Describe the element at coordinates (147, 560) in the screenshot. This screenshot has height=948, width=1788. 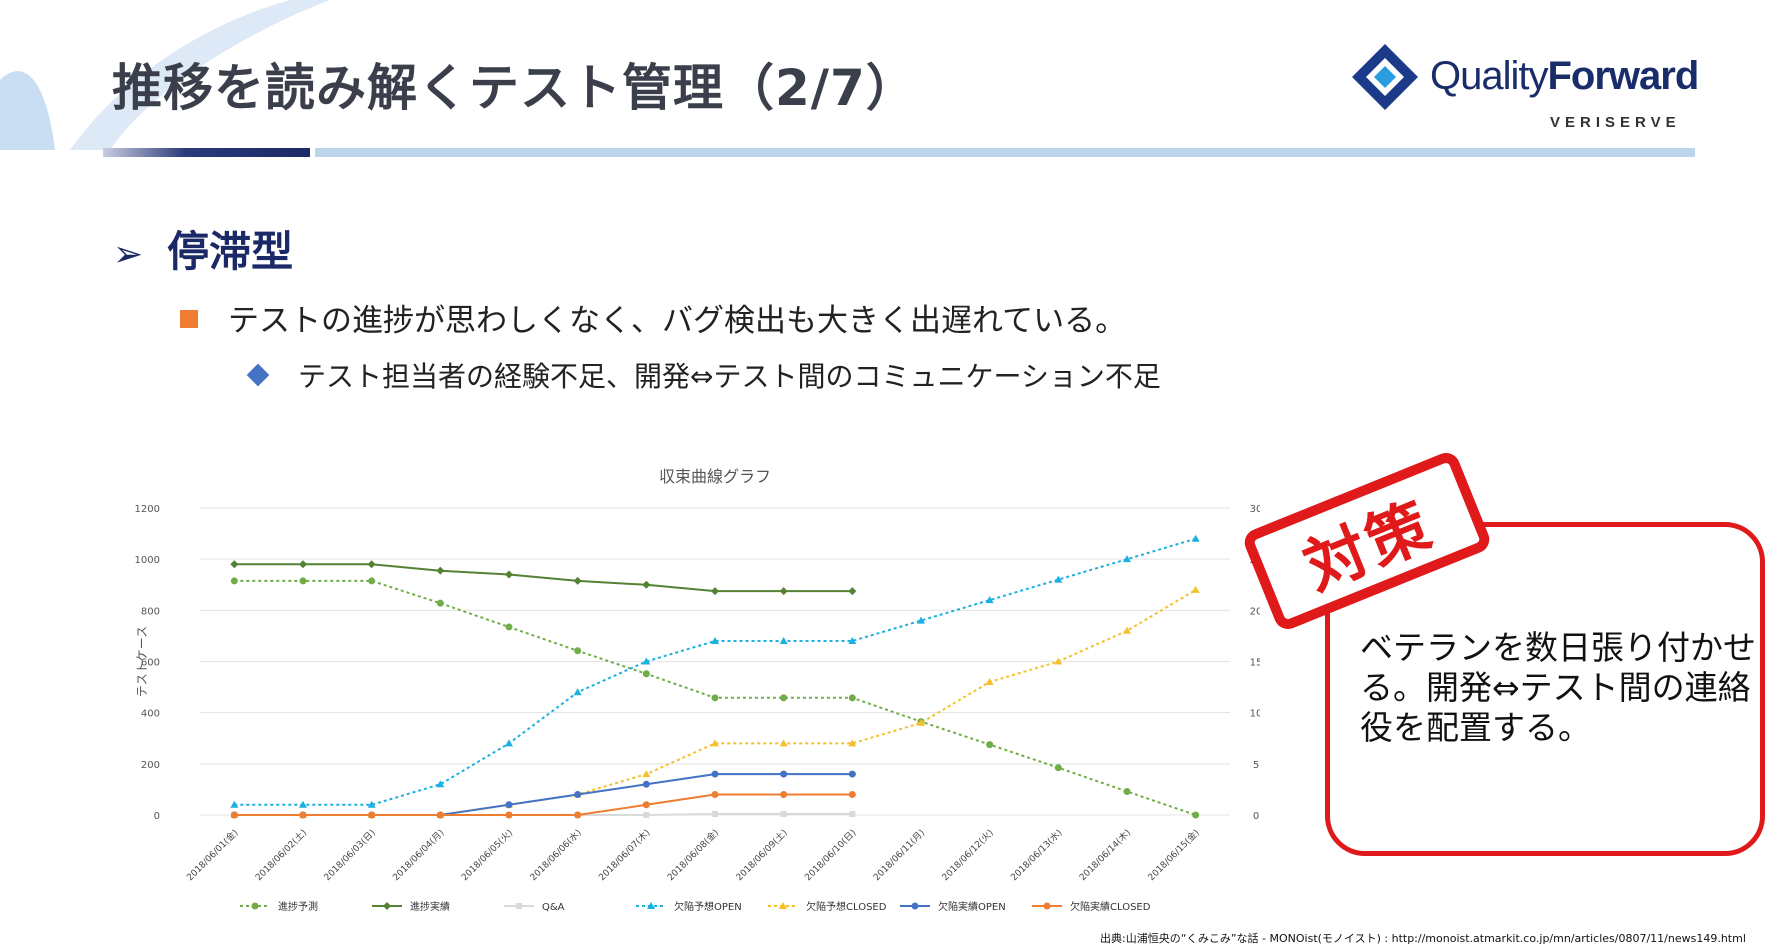
I see `y-tick-label: 1000` at that location.